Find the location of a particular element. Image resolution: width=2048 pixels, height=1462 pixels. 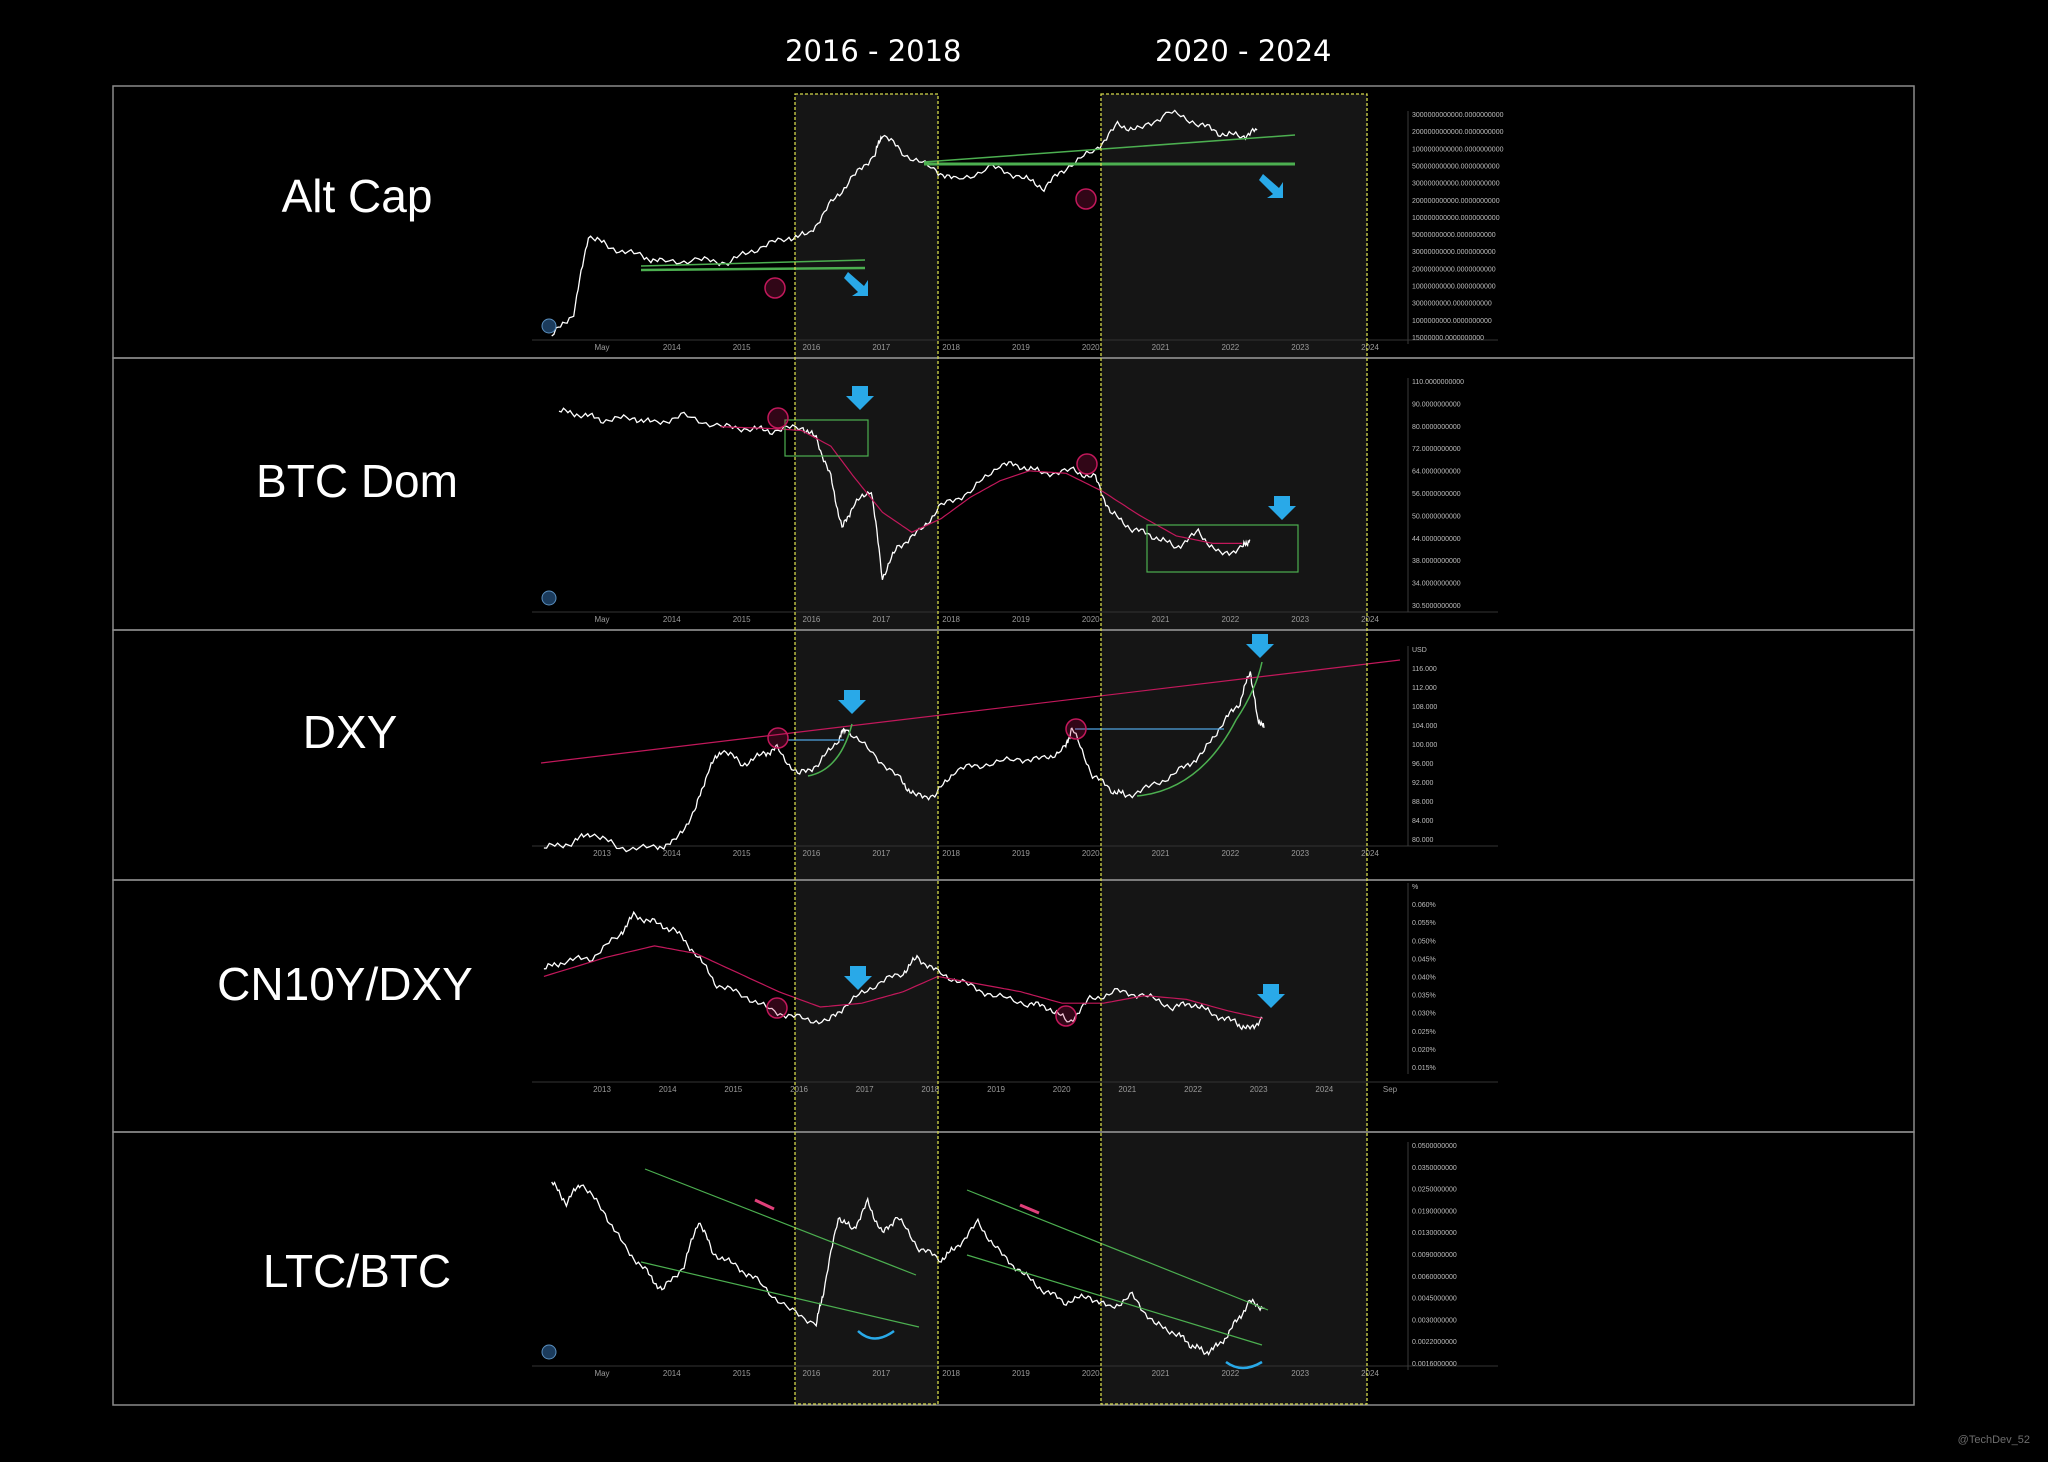

y-tick-label: 0.045% is located at coordinates (1424, 959).